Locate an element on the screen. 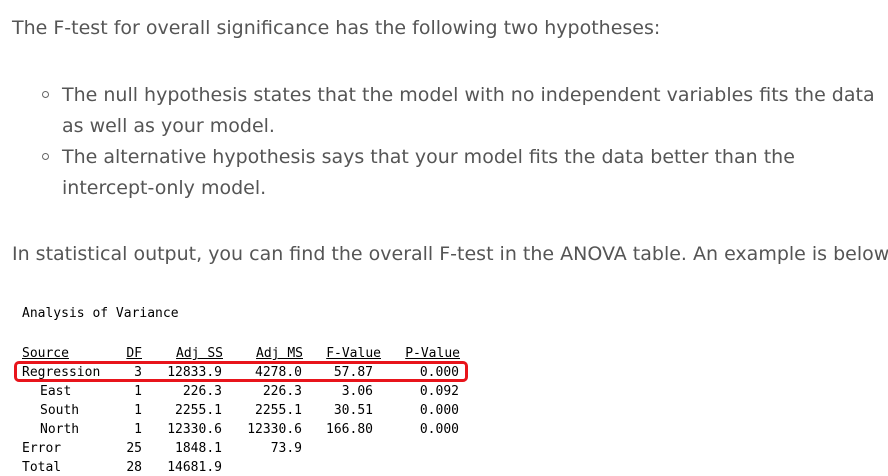  table-row: East 1 226.3 226.3 3.06 0.092 is located at coordinates (240, 391).